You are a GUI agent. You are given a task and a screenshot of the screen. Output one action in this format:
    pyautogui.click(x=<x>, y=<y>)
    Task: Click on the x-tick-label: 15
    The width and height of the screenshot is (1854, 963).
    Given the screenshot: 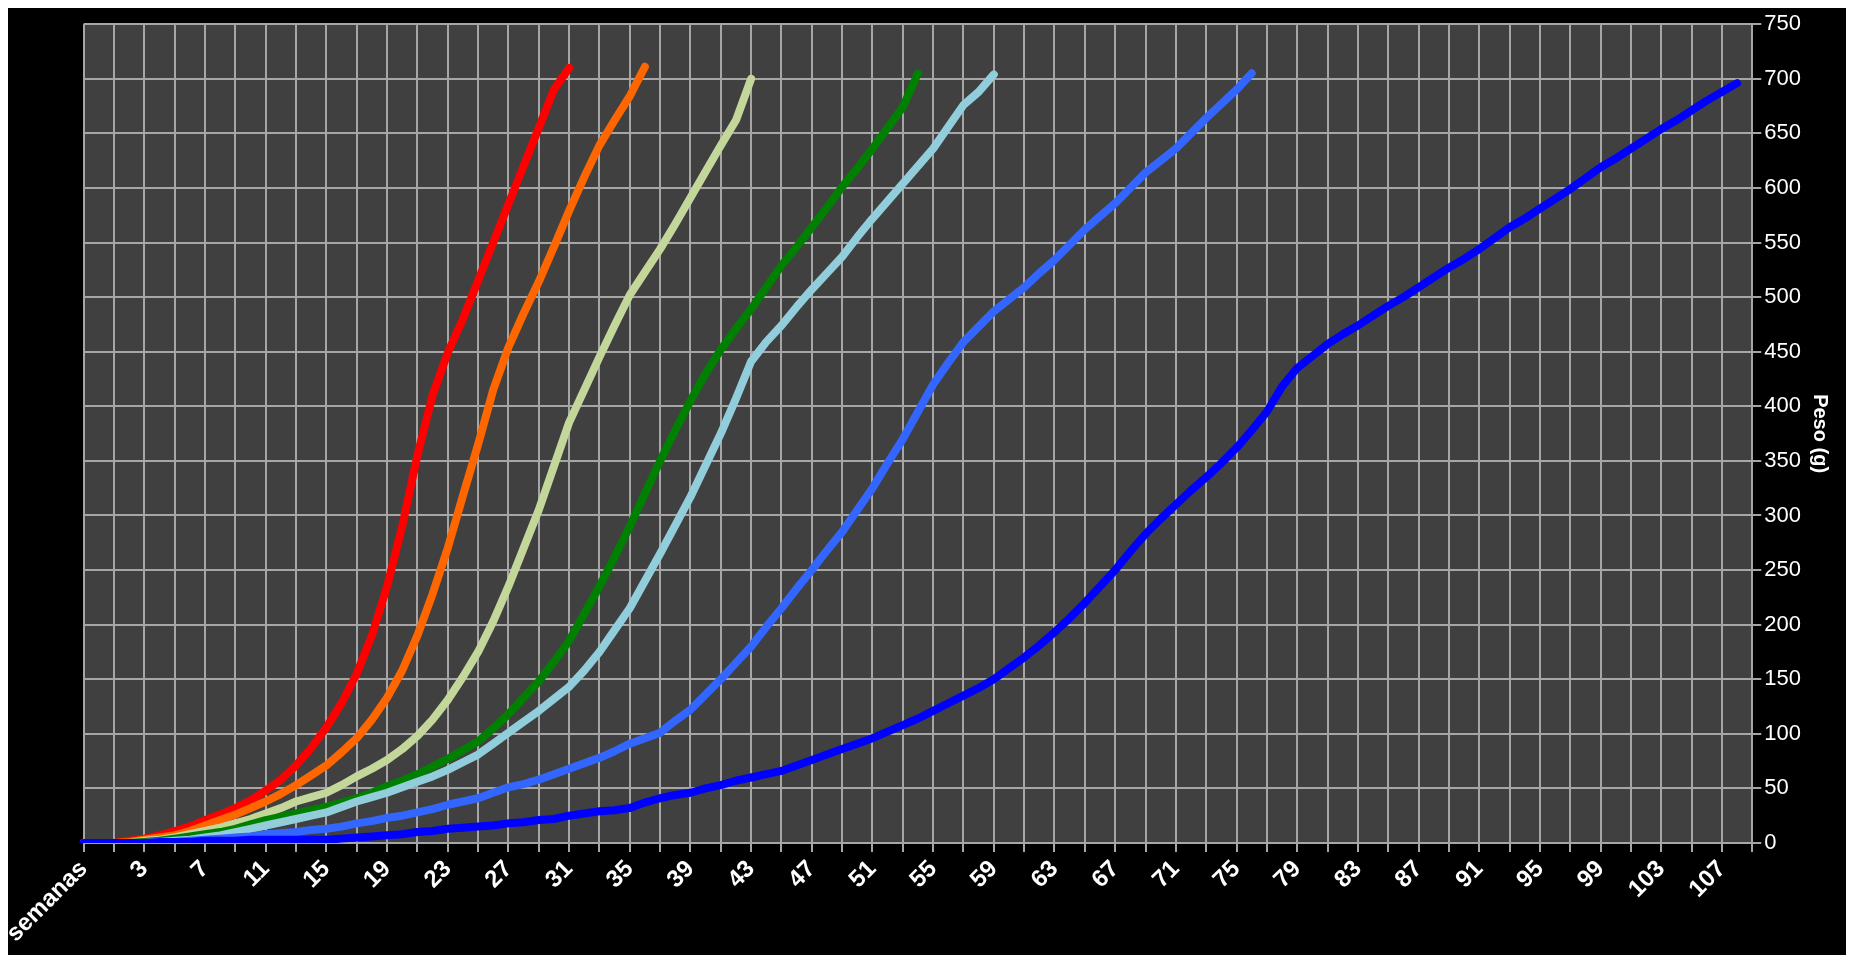 What is the action you would take?
    pyautogui.click(x=315, y=873)
    